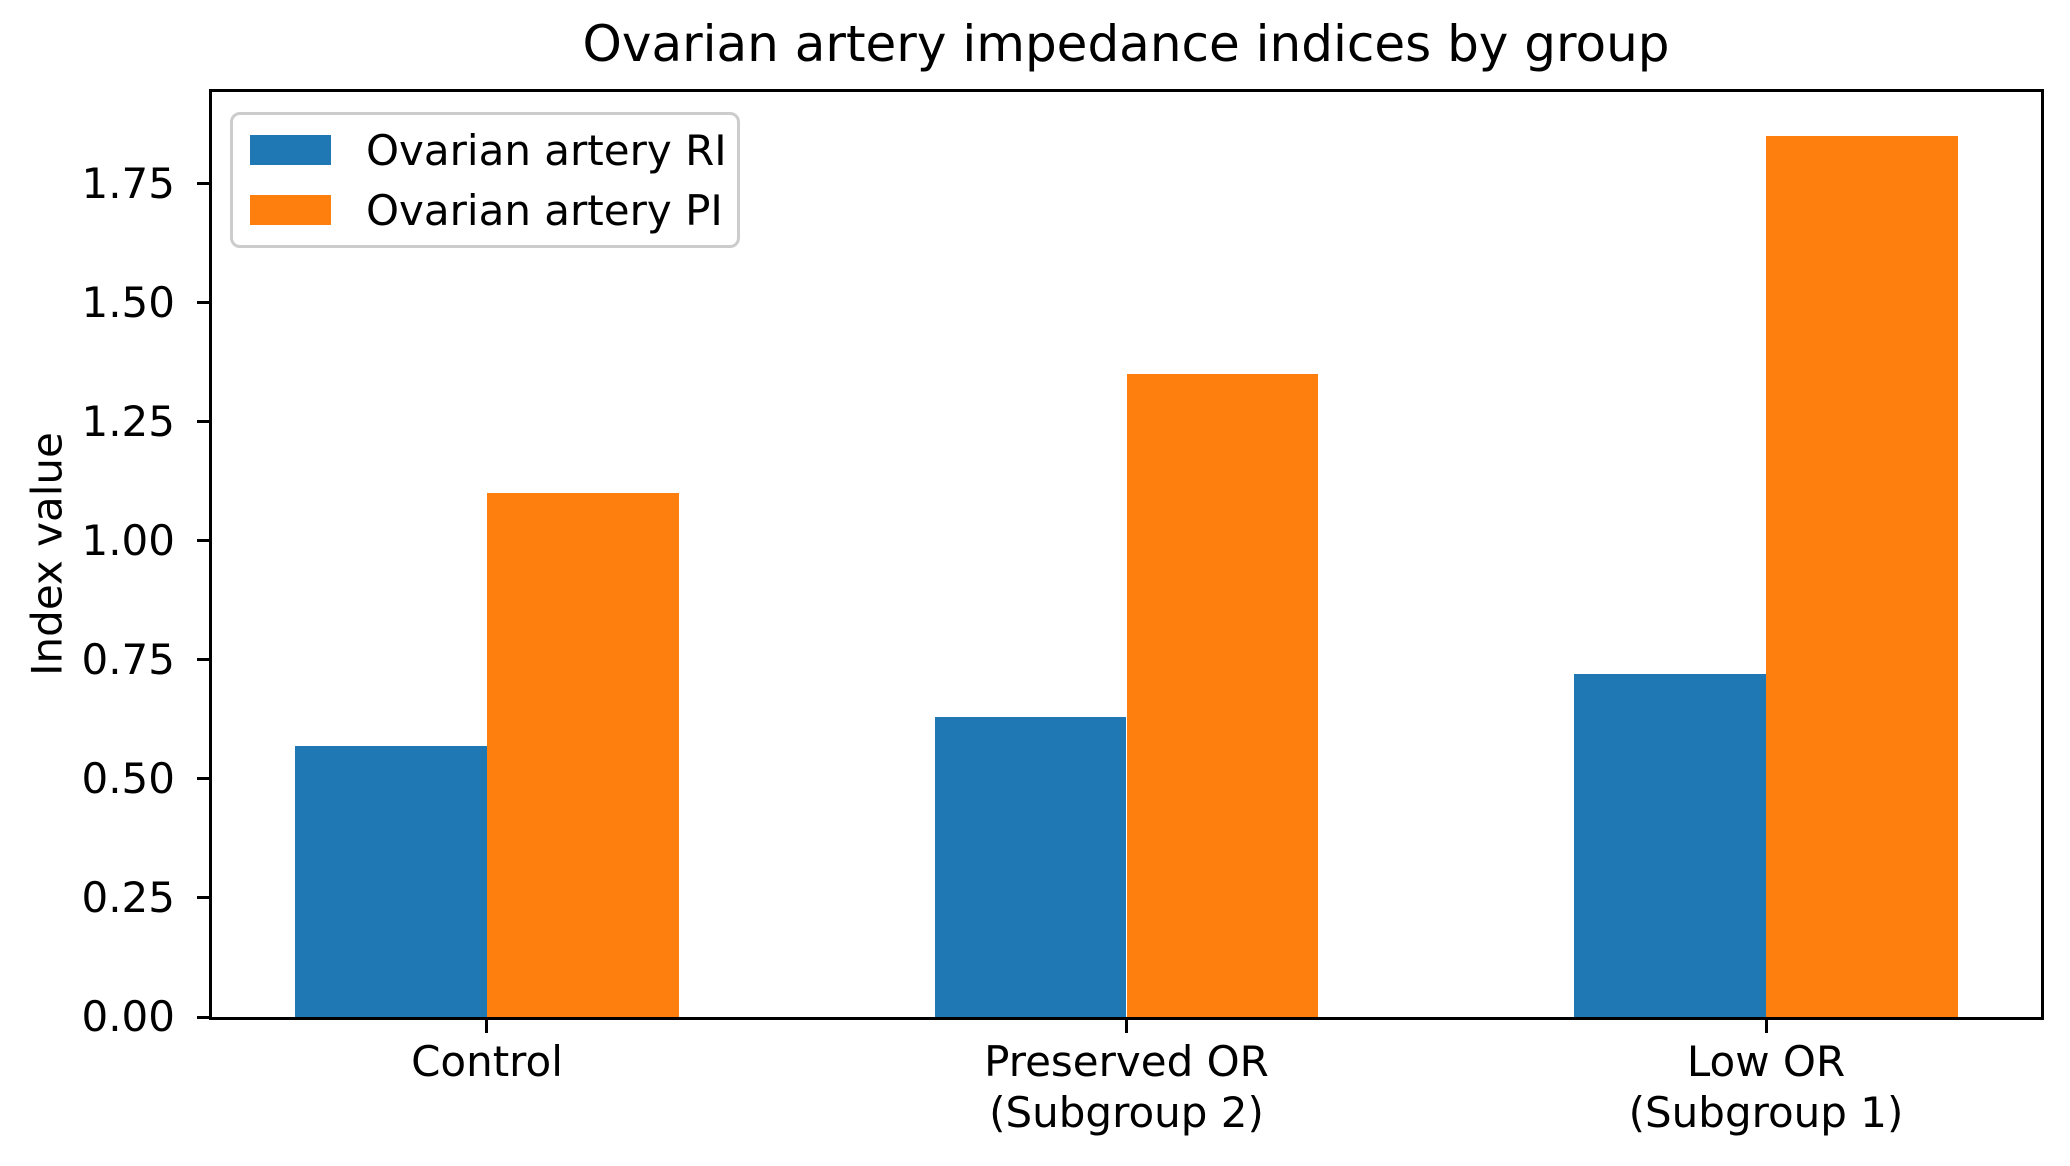 The width and height of the screenshot is (2070, 1166). Describe the element at coordinates (546, 150) in the screenshot. I see `legend-label-ri: Ovarian artery RI` at that location.